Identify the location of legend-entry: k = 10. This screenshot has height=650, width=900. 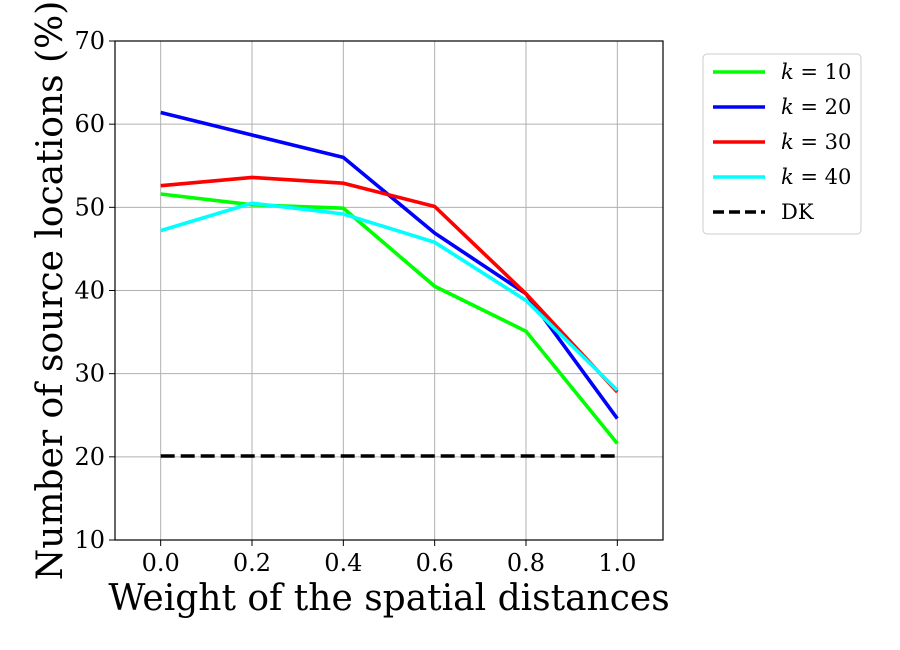
(816, 72).